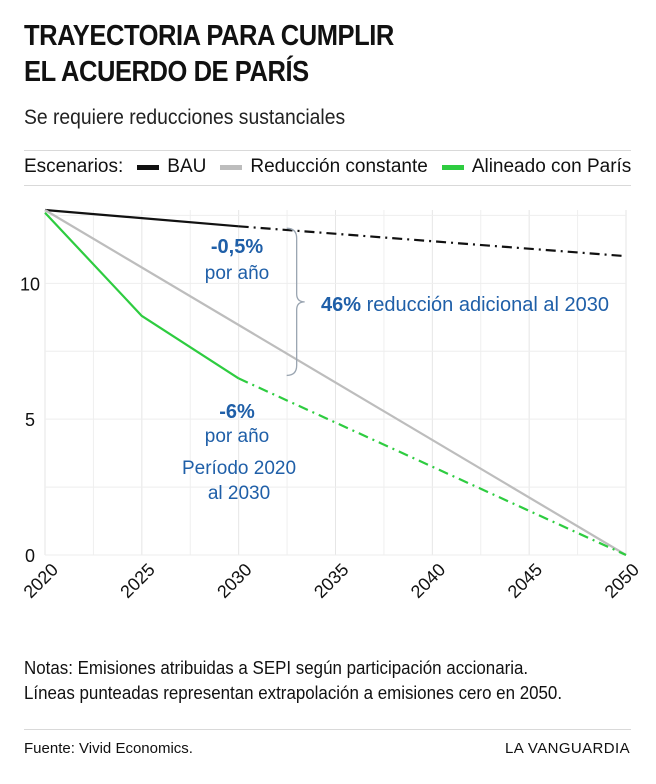  What do you see at coordinates (341, 305) in the screenshot?
I see `gap-annotation-bold: 46%` at bounding box center [341, 305].